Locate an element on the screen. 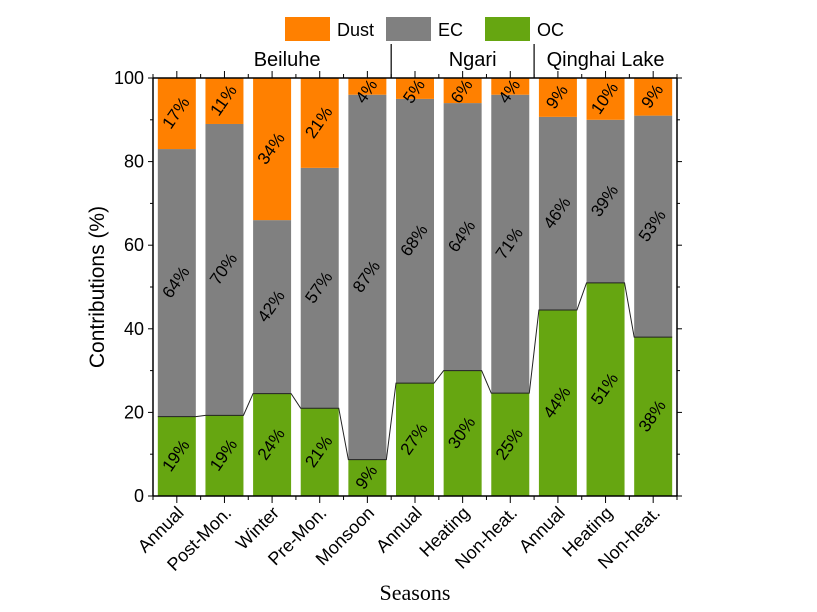  legend-label: Dust is located at coordinates (355, 30).